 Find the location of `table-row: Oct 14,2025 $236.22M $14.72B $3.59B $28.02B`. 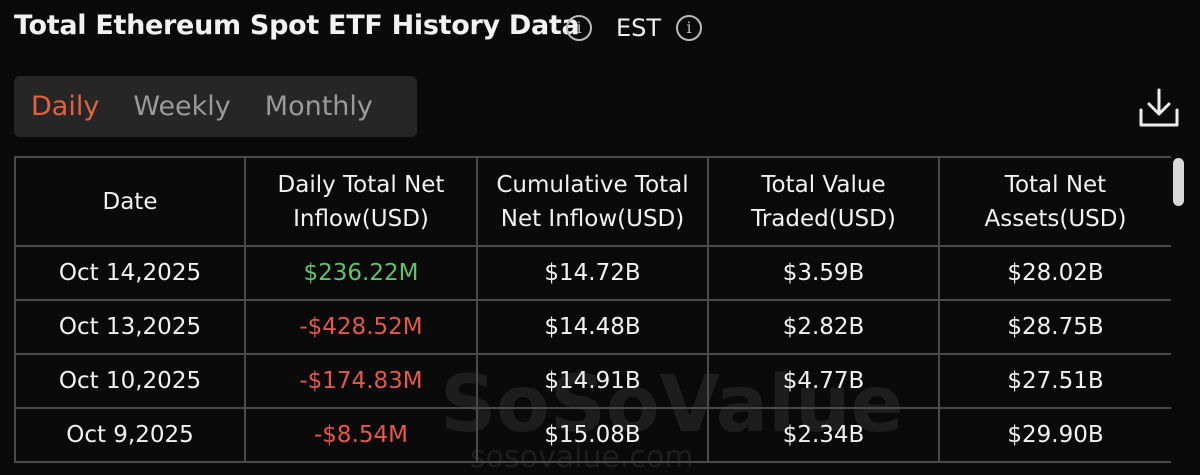

table-row: Oct 14,2025 $236.22M $14.72B $3.59B $28.02B is located at coordinates (592, 273).